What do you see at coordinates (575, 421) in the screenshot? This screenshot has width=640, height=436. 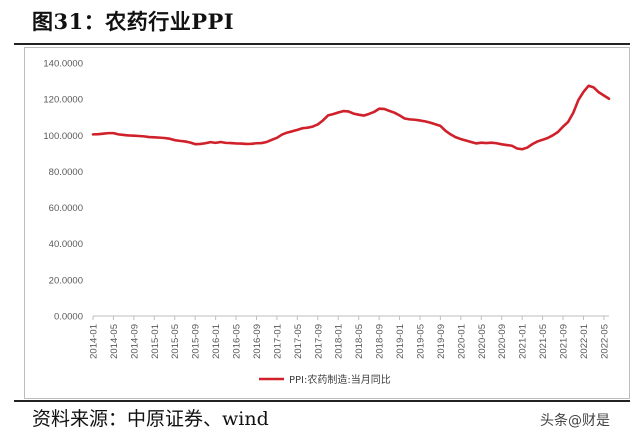 I see `watermark: 头条@财是` at bounding box center [575, 421].